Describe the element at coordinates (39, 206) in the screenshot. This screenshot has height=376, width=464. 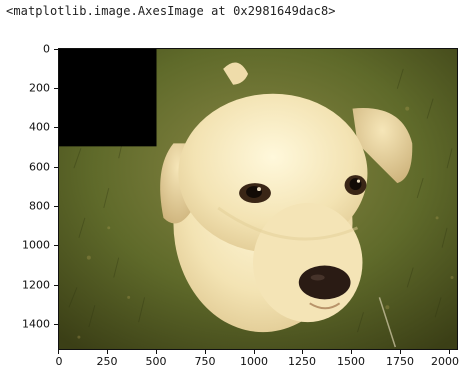
I see `y-tick-label: 800` at that location.